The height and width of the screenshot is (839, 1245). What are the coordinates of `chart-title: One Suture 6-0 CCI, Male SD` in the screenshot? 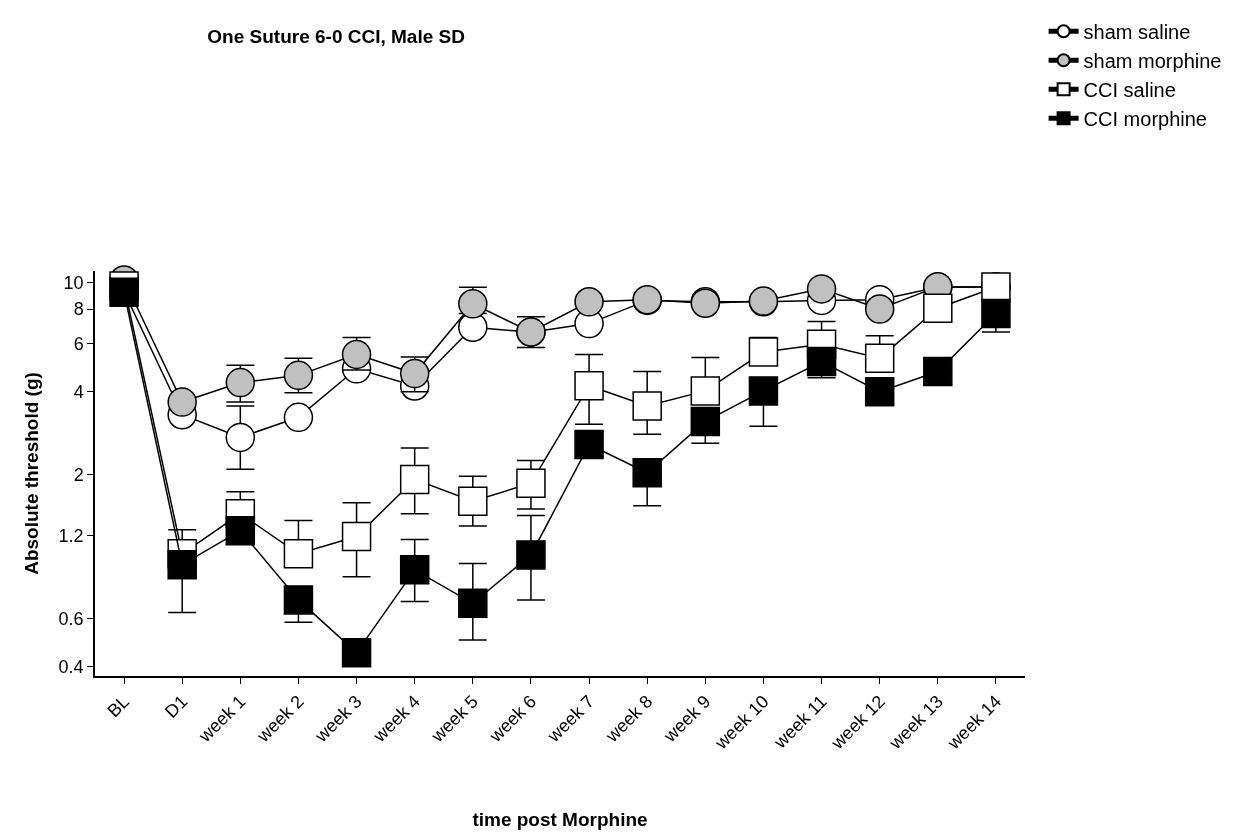 It's located at (336, 36).